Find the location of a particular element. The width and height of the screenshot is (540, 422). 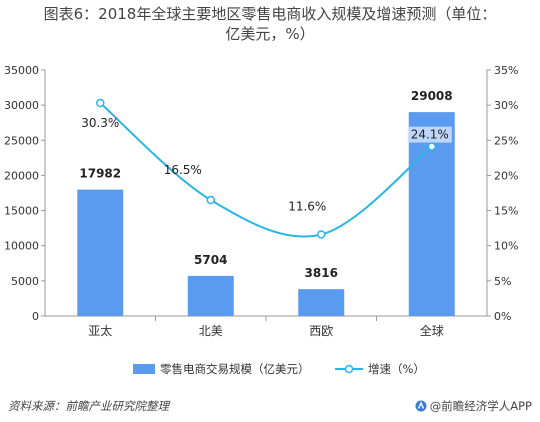

y-left-tick-label: 0 is located at coordinates (35, 316).